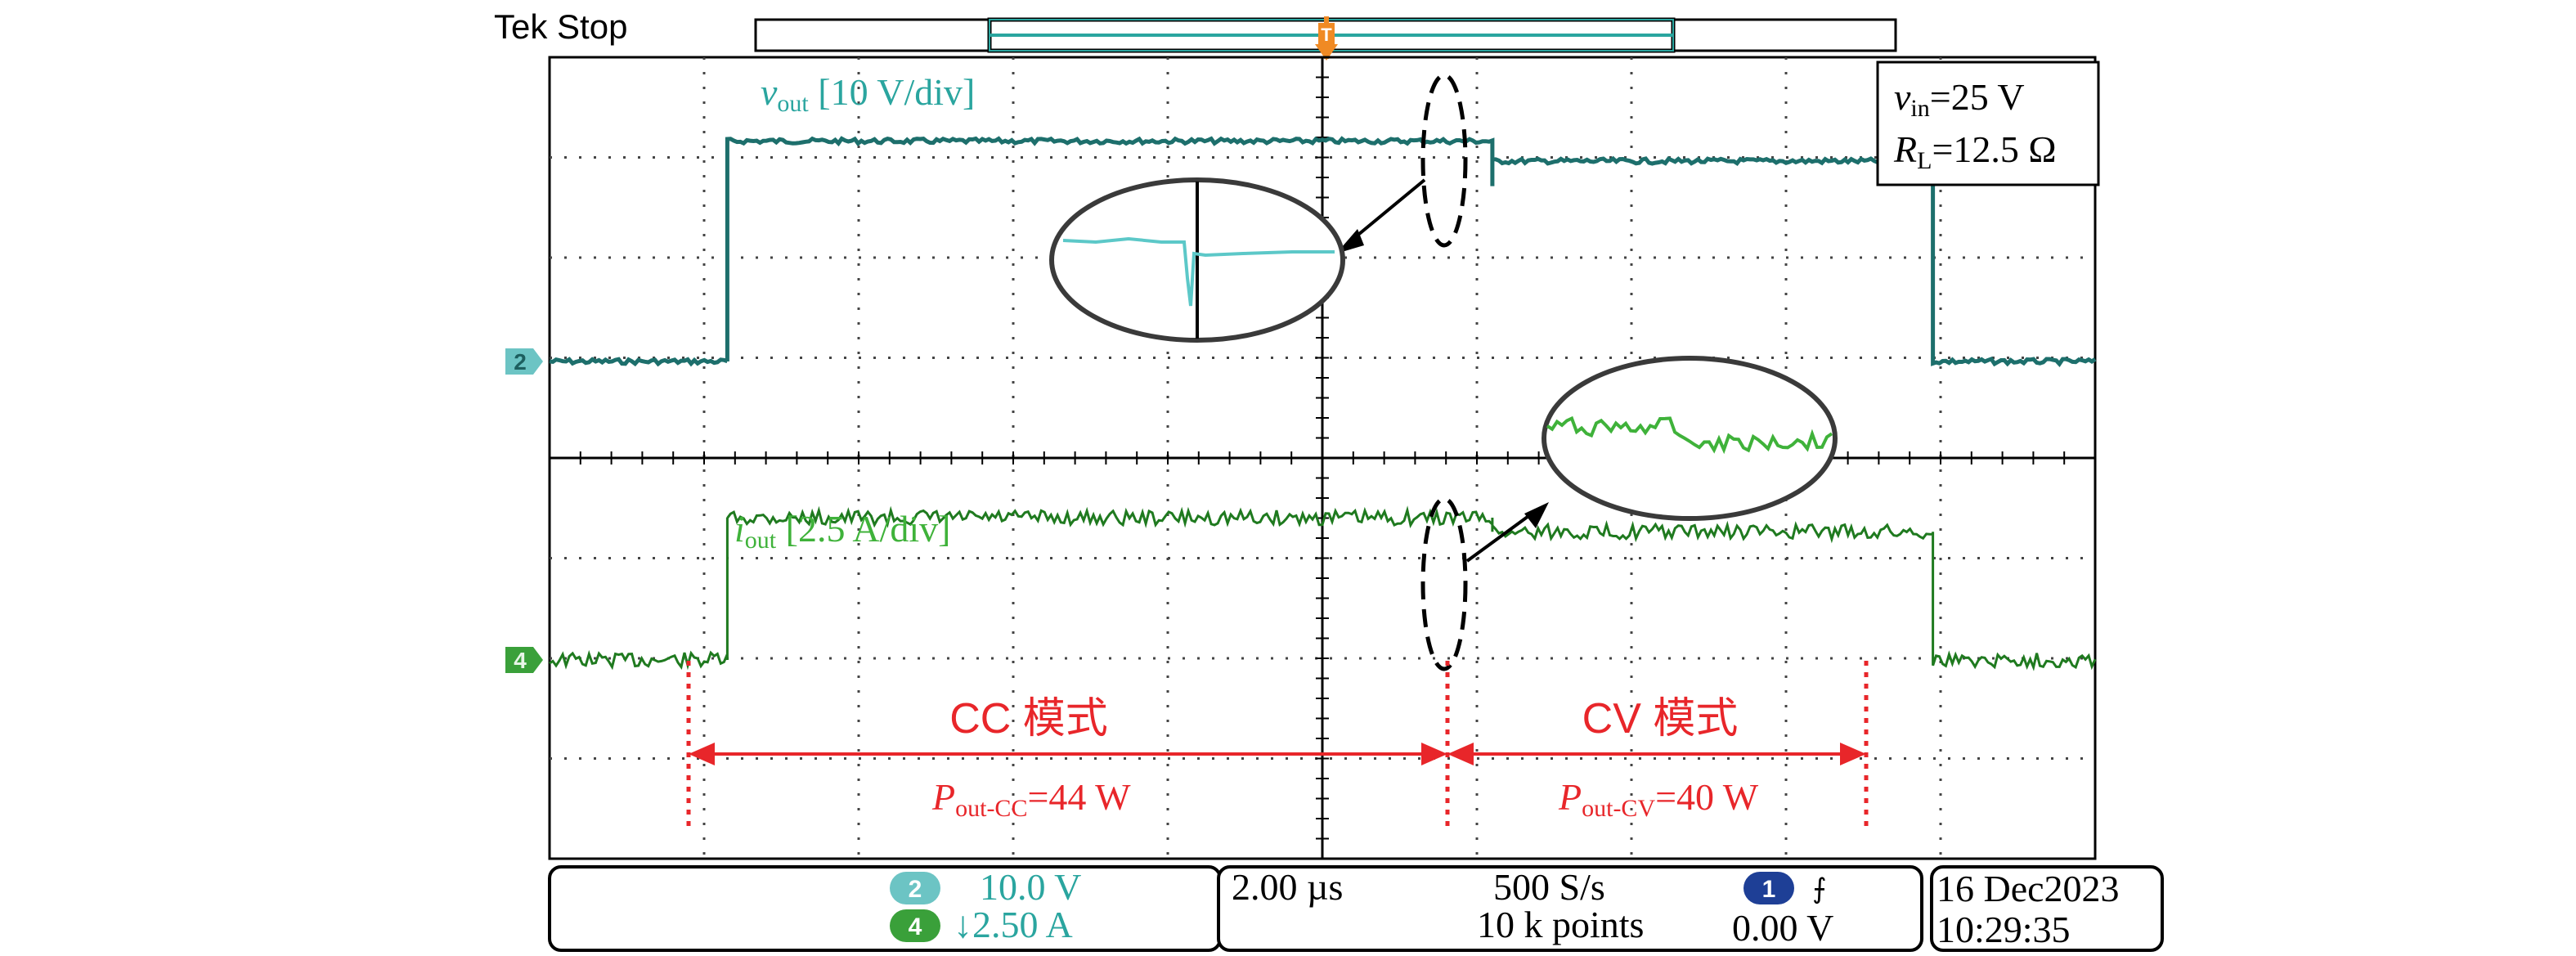 The image size is (2576, 956). I want to click on acquisition-status: Tek Stop, so click(560, 27).